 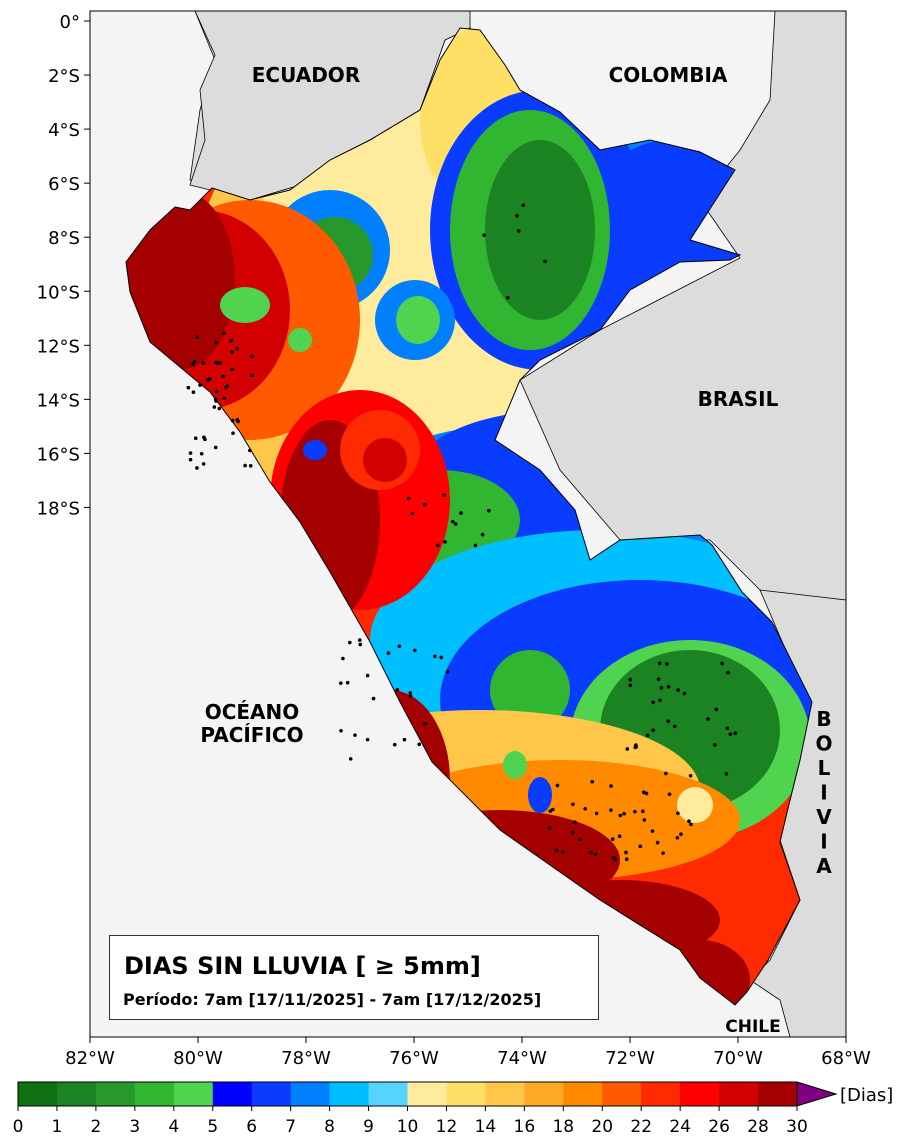 What do you see at coordinates (252, 712) in the screenshot?
I see `label-ocean-1: OCÉANO` at bounding box center [252, 712].